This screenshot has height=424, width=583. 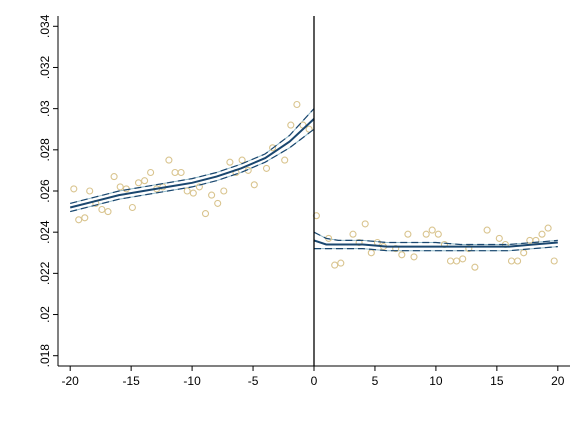 I want to click on x-axis-ticks: -20 -15 -10 -5 0 5 10 15 20, so click(x=313, y=377).